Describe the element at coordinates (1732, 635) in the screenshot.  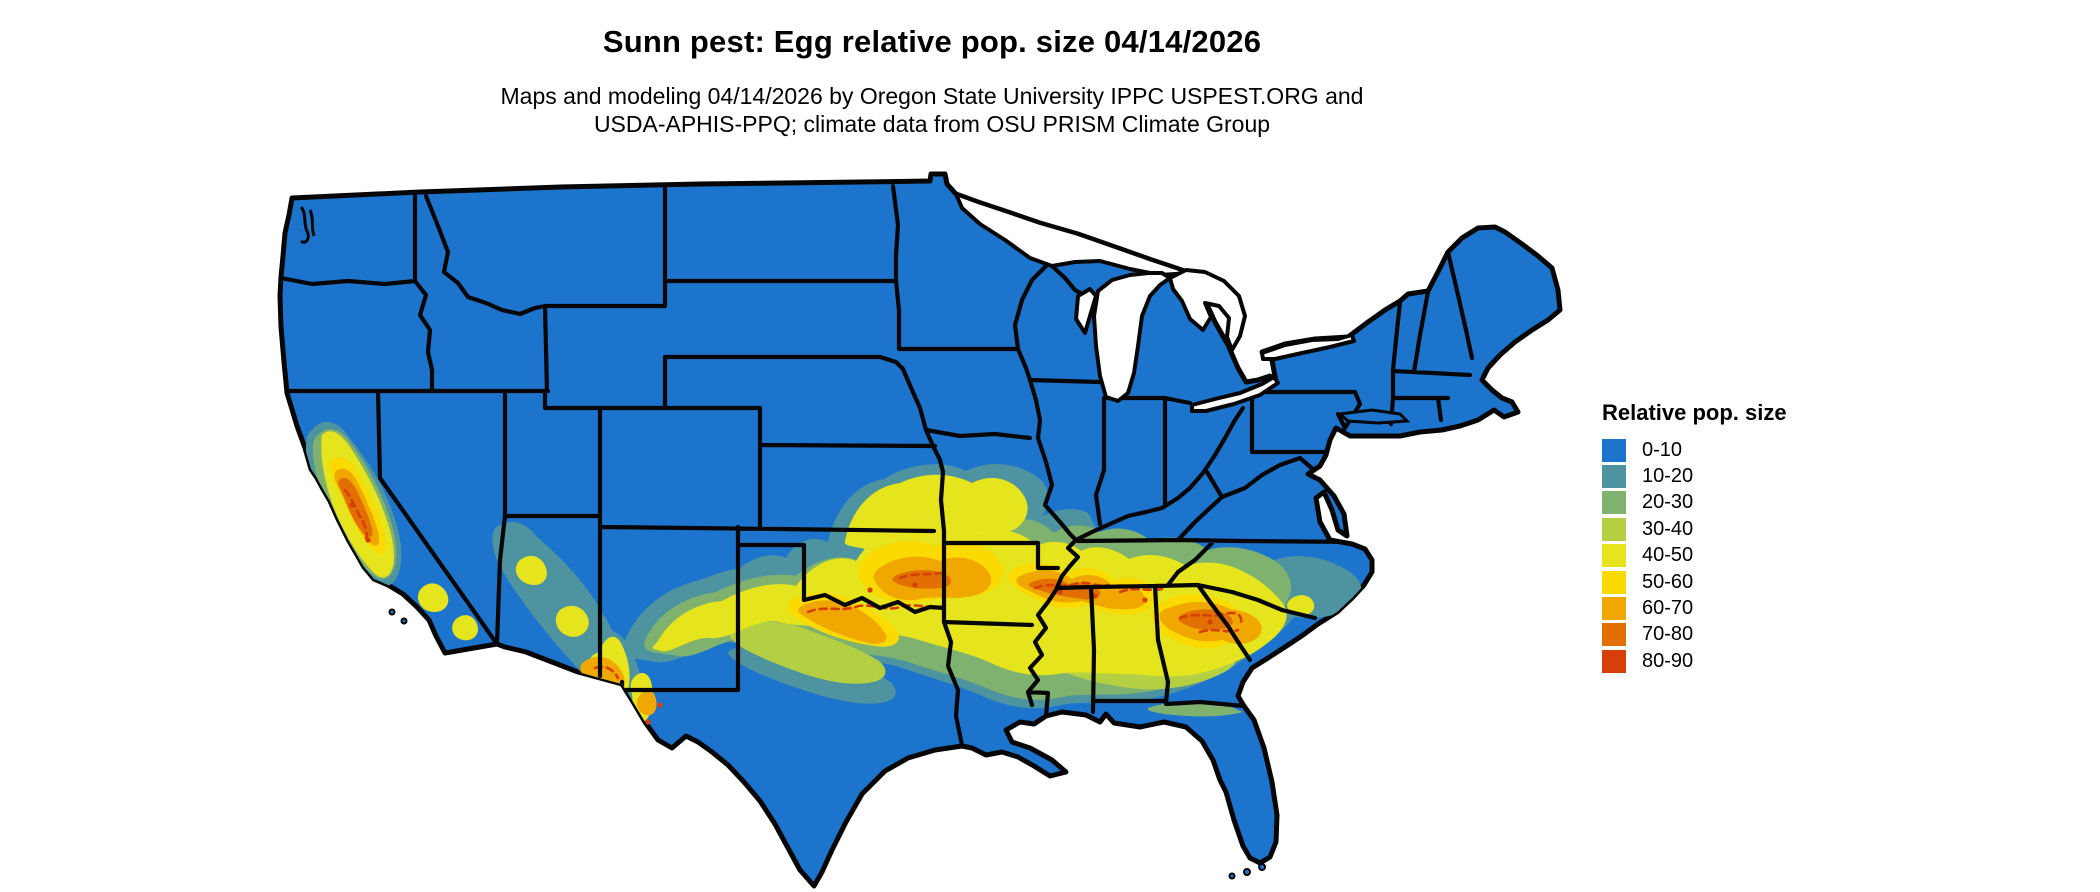
I see `legend-item: 70-80` at that location.